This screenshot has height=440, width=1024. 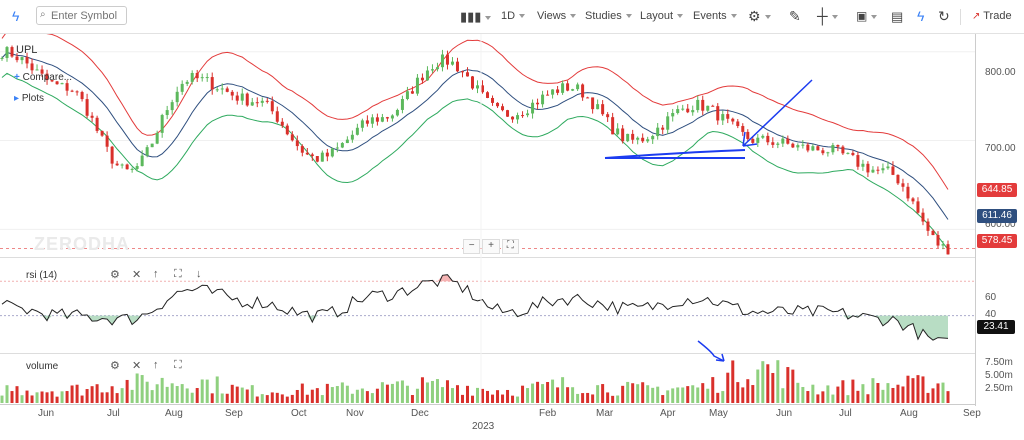 What do you see at coordinates (991, 297) in the screenshot?
I see `rsi-tick: 60` at bounding box center [991, 297].